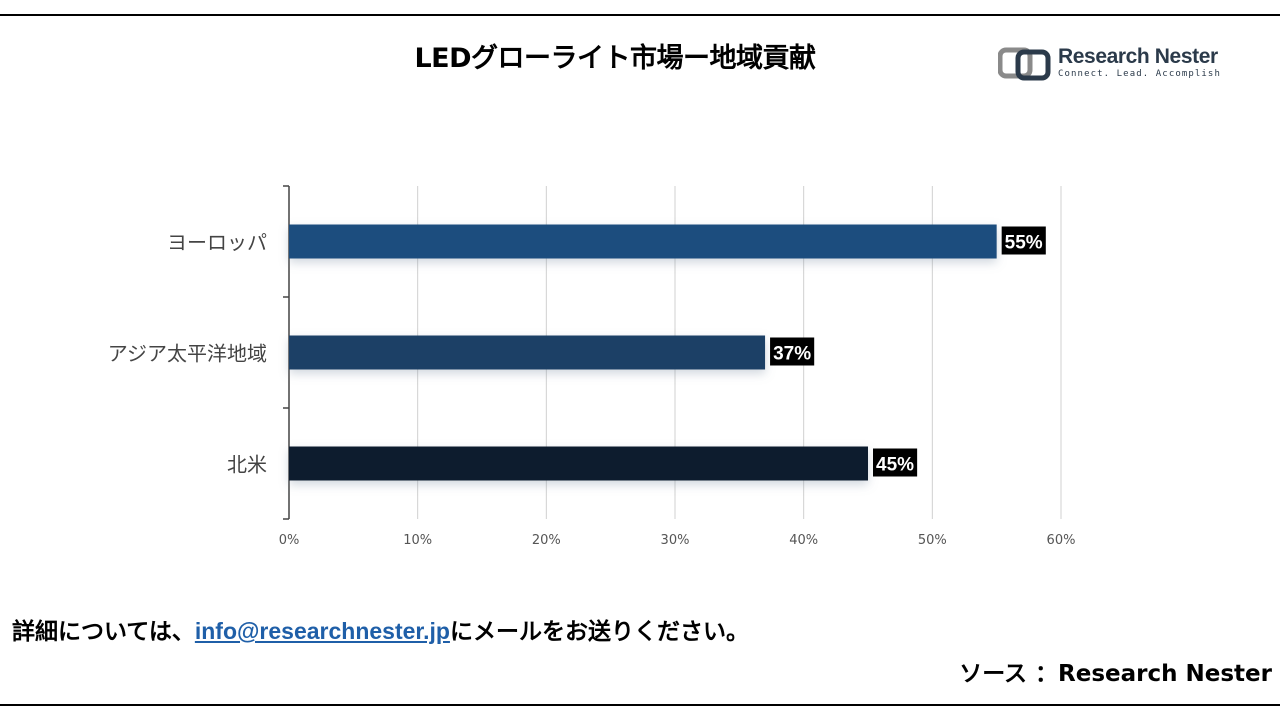 Image resolution: width=1280 pixels, height=720 pixels. I want to click on x-tick-label: 60%, so click(1061, 540).